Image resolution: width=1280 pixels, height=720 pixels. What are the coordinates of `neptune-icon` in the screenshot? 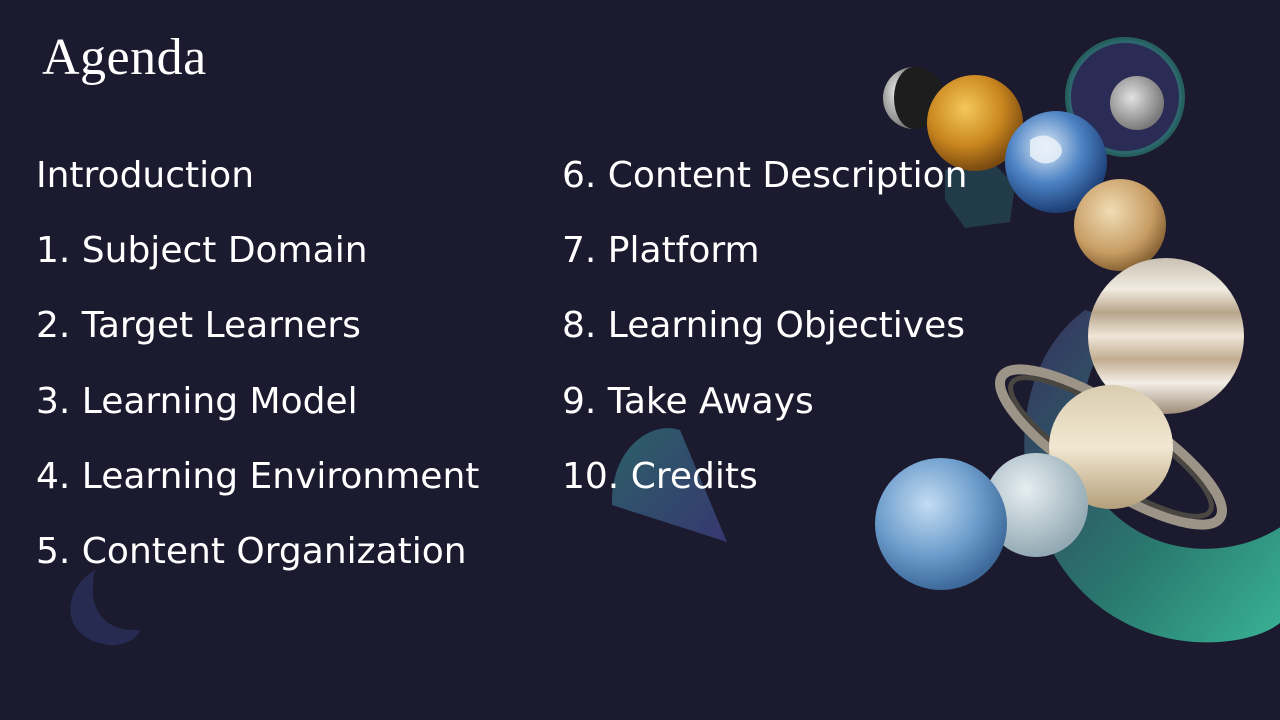 It's located at (941, 524).